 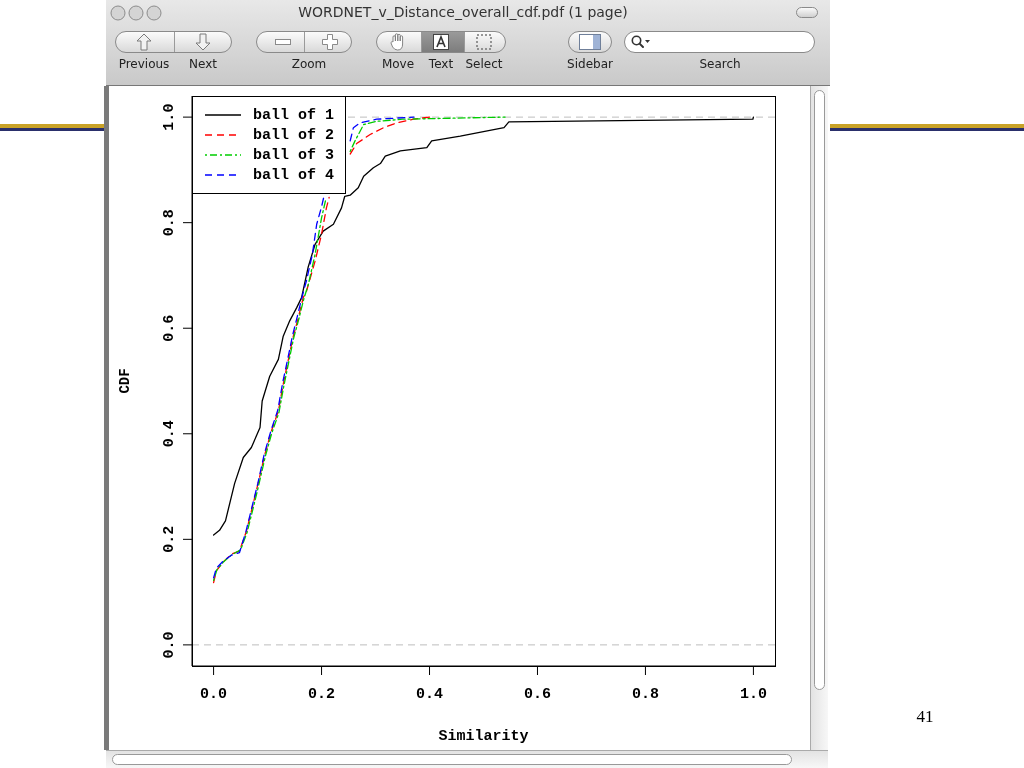 What do you see at coordinates (294, 175) in the screenshot?
I see `legend-label: ball of 4` at bounding box center [294, 175].